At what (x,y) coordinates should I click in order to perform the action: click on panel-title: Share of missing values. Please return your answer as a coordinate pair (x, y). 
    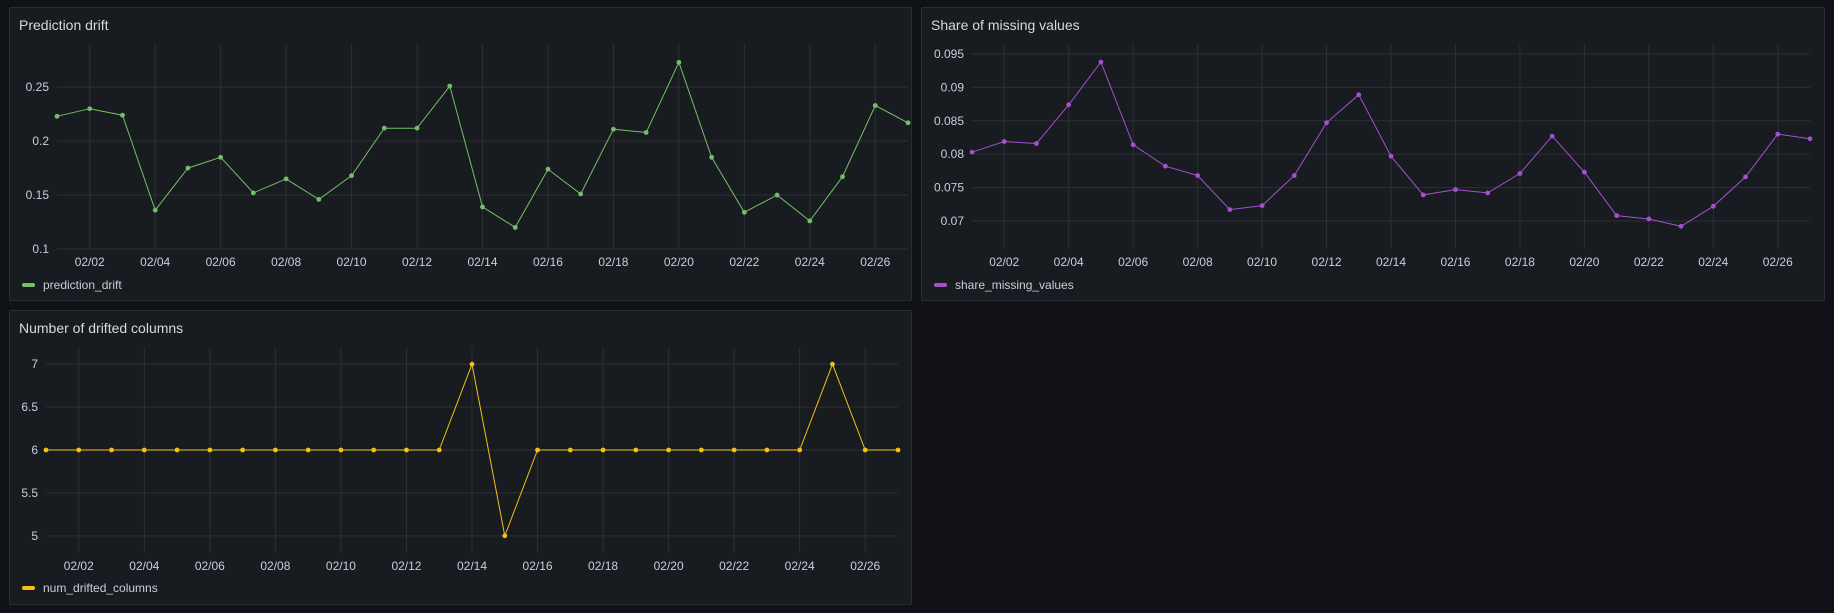
    Looking at the image, I should click on (1005, 25).